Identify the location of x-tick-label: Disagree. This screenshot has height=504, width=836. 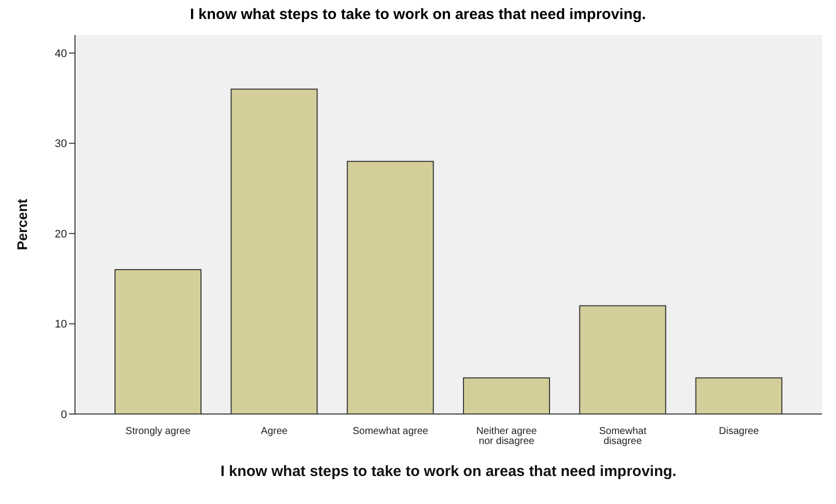
(739, 431).